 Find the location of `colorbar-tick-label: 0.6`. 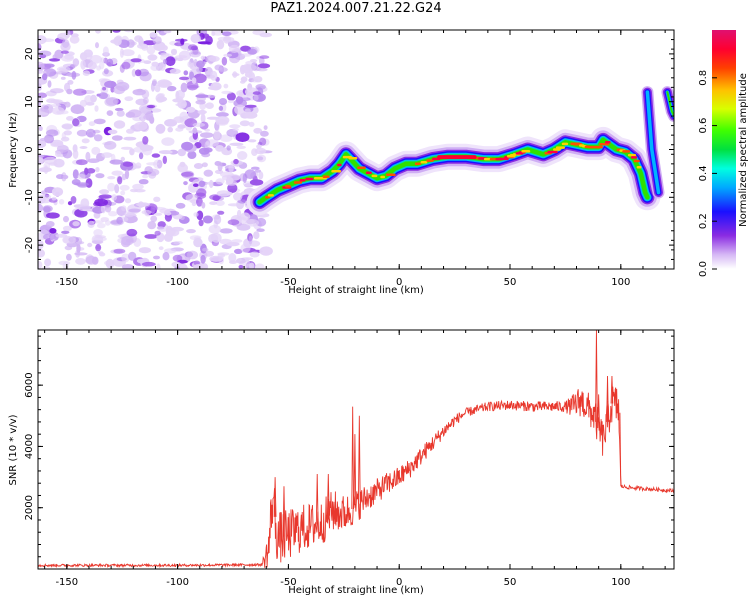

colorbar-tick-label: 0.6 is located at coordinates (703, 126).